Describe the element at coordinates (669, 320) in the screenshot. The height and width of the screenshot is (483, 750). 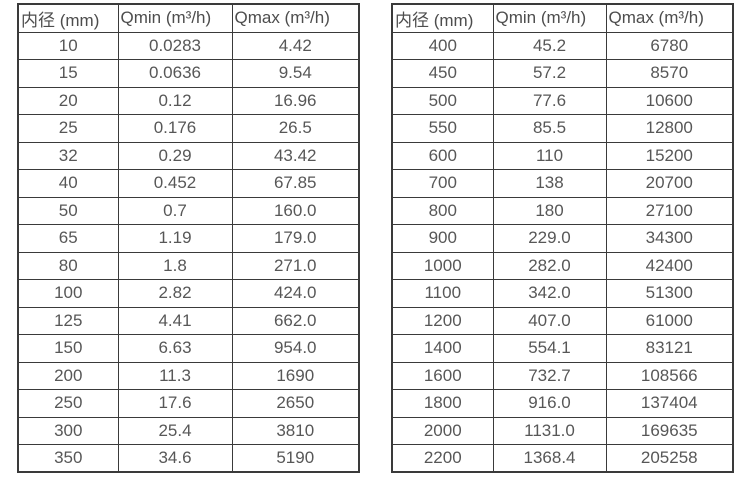
I see `table-cell: 61000` at that location.